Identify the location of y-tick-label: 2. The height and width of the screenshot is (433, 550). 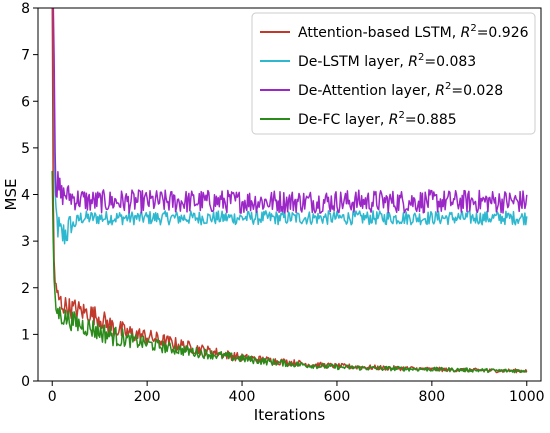
(25, 289).